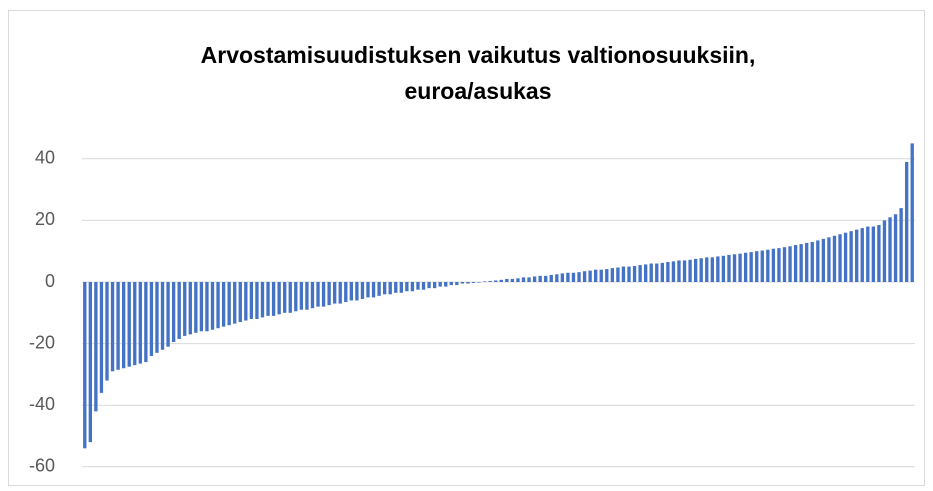 The width and height of the screenshot is (933, 491). What do you see at coordinates (42, 342) in the screenshot?
I see `y-tick-label: -20` at bounding box center [42, 342].